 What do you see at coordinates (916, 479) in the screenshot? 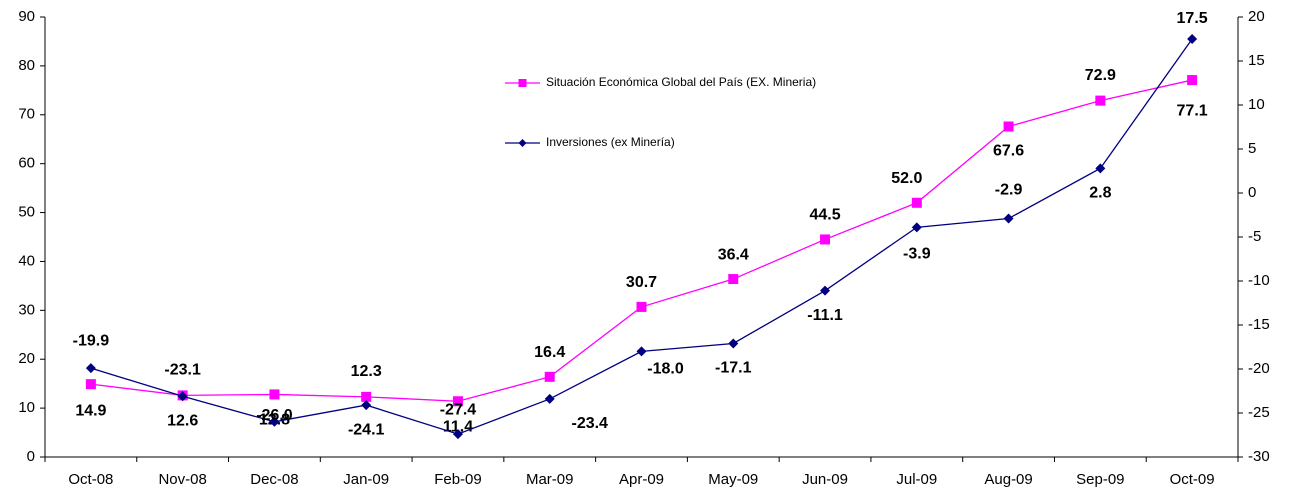
I see `x-tick-label: Jul-09` at bounding box center [916, 479].